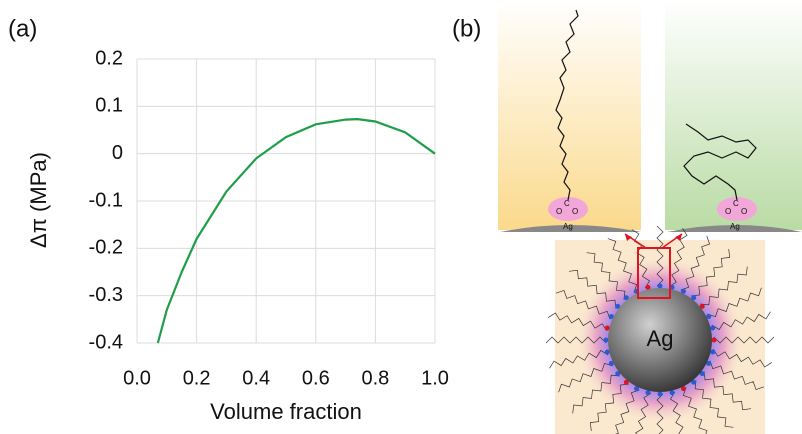 The image size is (802, 434). Describe the element at coordinates (106, 342) in the screenshot. I see `y-tick-label: -0.4` at that location.